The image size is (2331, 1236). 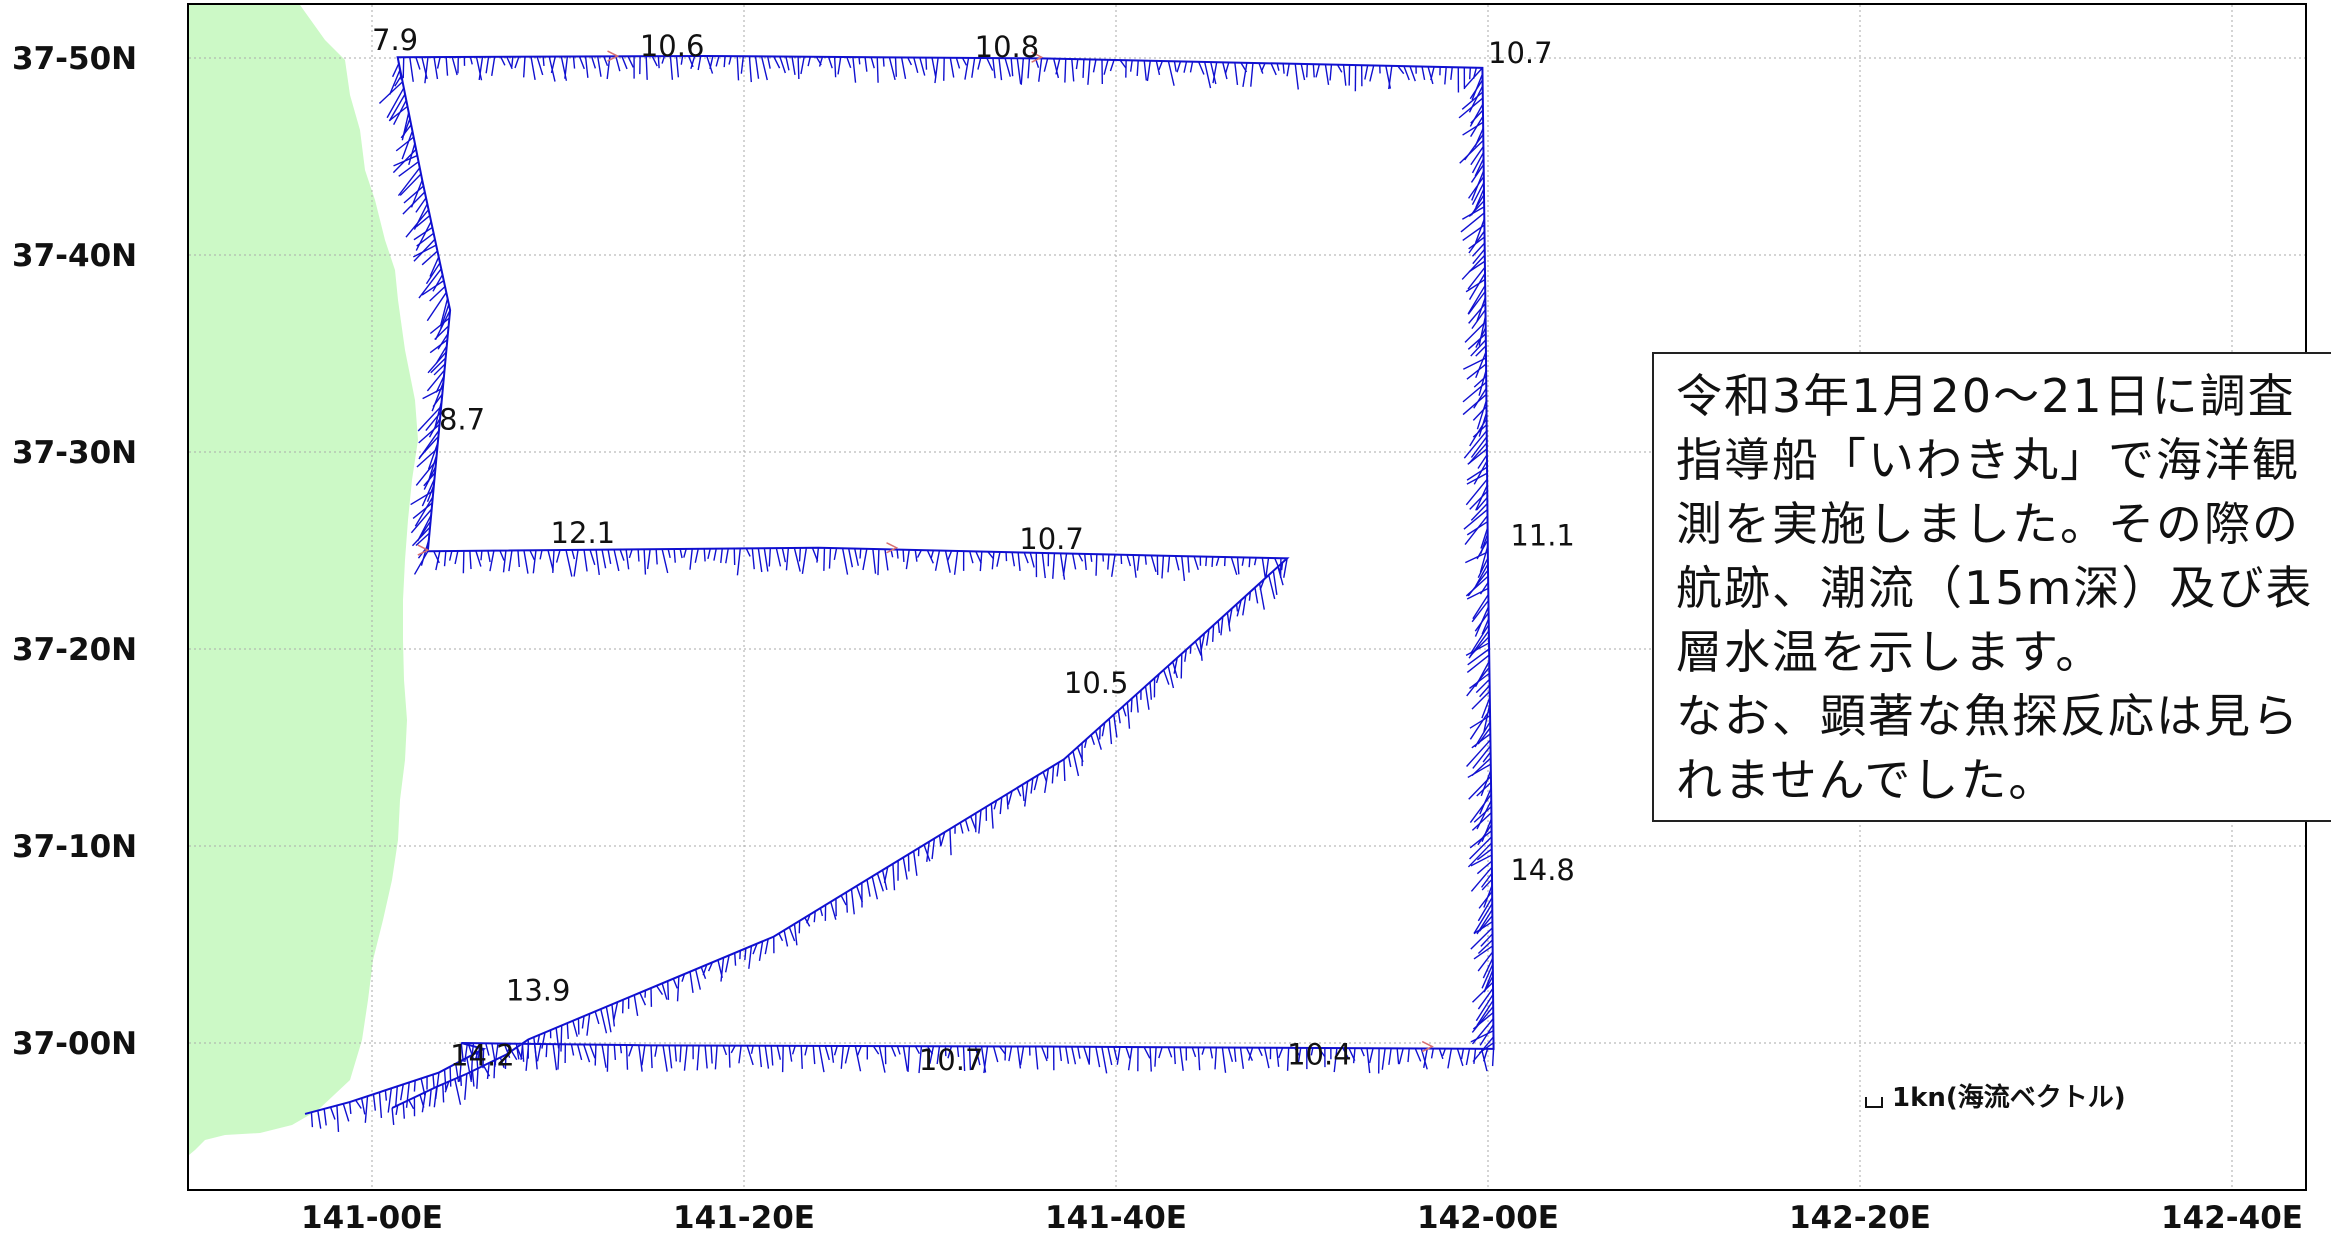 I want to click on info-line: 令和3年1月20～21日に調査, so click(x=1986, y=396).